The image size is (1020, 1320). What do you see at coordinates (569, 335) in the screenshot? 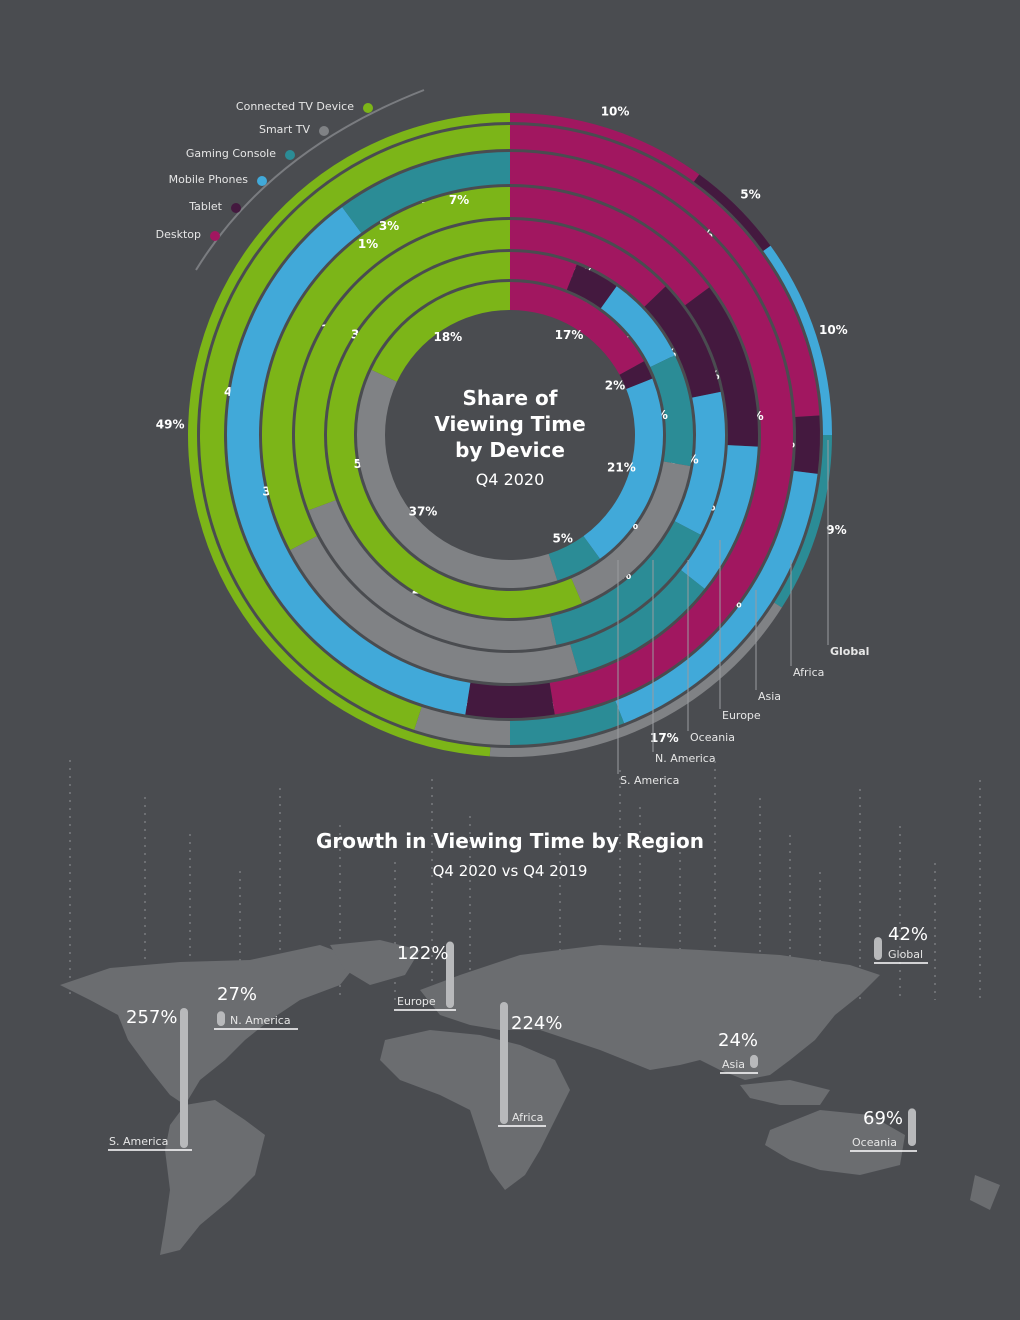
I see `value-label-s-america-desktop: 17%` at bounding box center [569, 335].